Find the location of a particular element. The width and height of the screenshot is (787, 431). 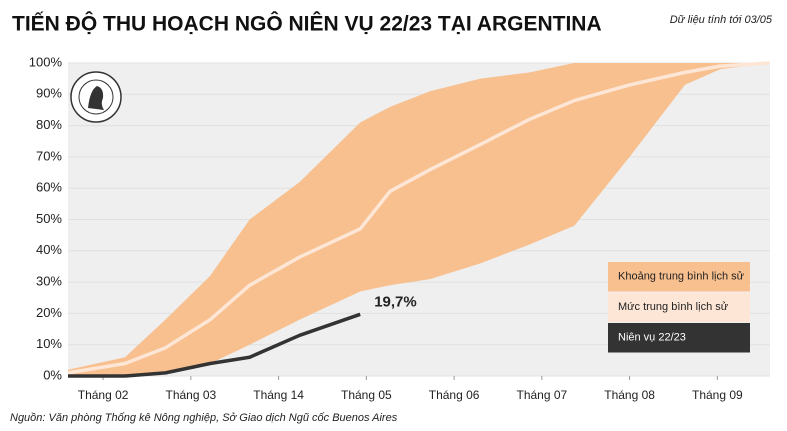

logo-inner is located at coordinates (96, 97).